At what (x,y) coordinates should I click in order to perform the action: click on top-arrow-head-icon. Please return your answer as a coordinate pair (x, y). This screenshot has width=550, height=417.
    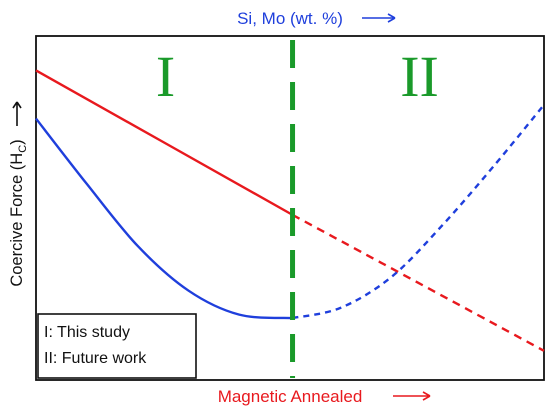
    Looking at the image, I should click on (391, 18).